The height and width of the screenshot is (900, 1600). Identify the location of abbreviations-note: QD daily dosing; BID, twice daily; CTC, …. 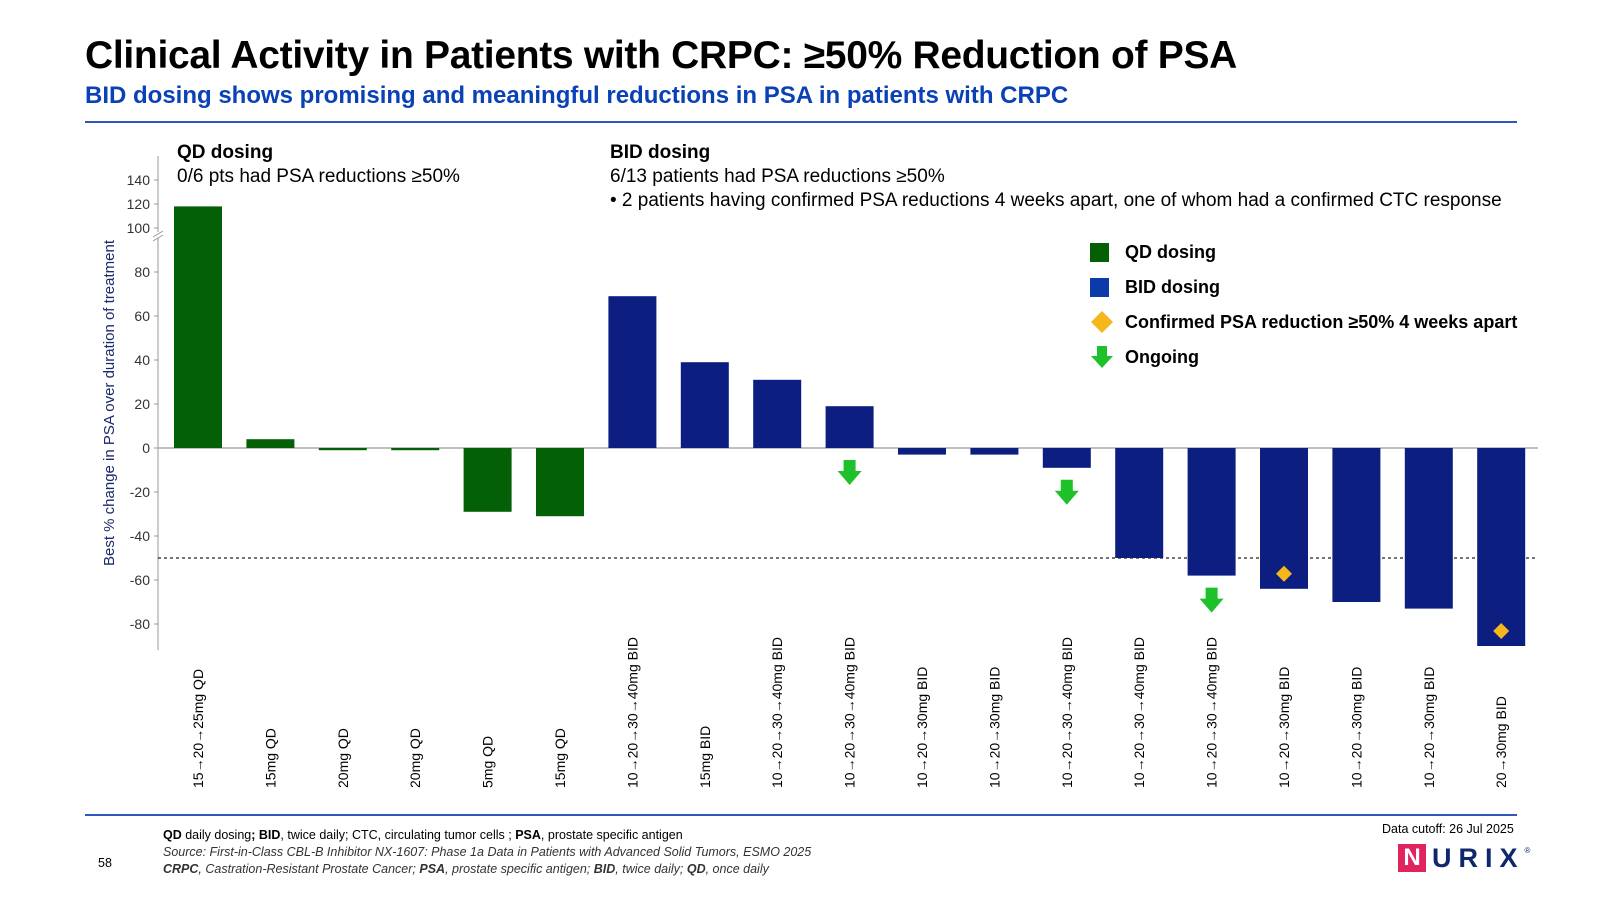
(423, 835).